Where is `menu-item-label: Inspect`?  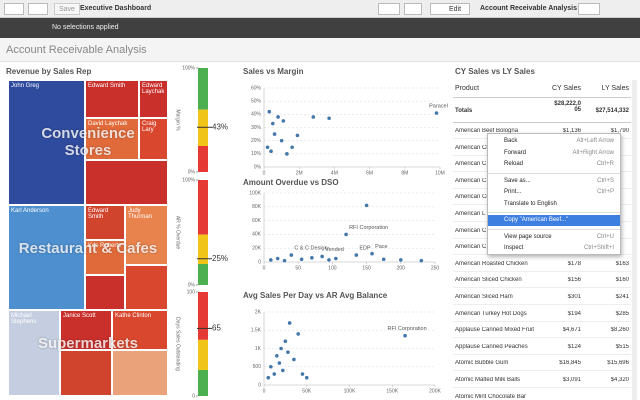
menu-item-label: Inspect is located at coordinates (514, 248).